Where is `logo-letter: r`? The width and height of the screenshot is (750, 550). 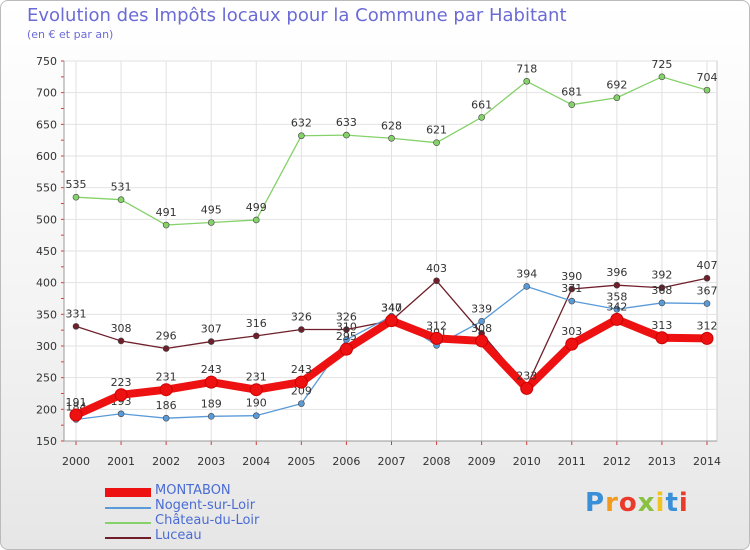 logo-letter: r is located at coordinates (612, 503).